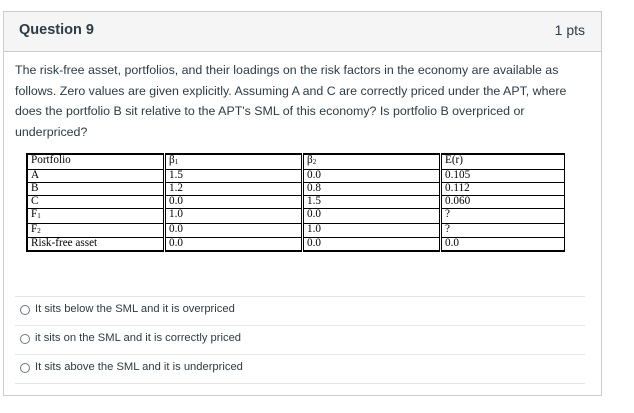 The image size is (634, 413). Describe the element at coordinates (234, 161) in the screenshot. I see `column-header: β1` at that location.